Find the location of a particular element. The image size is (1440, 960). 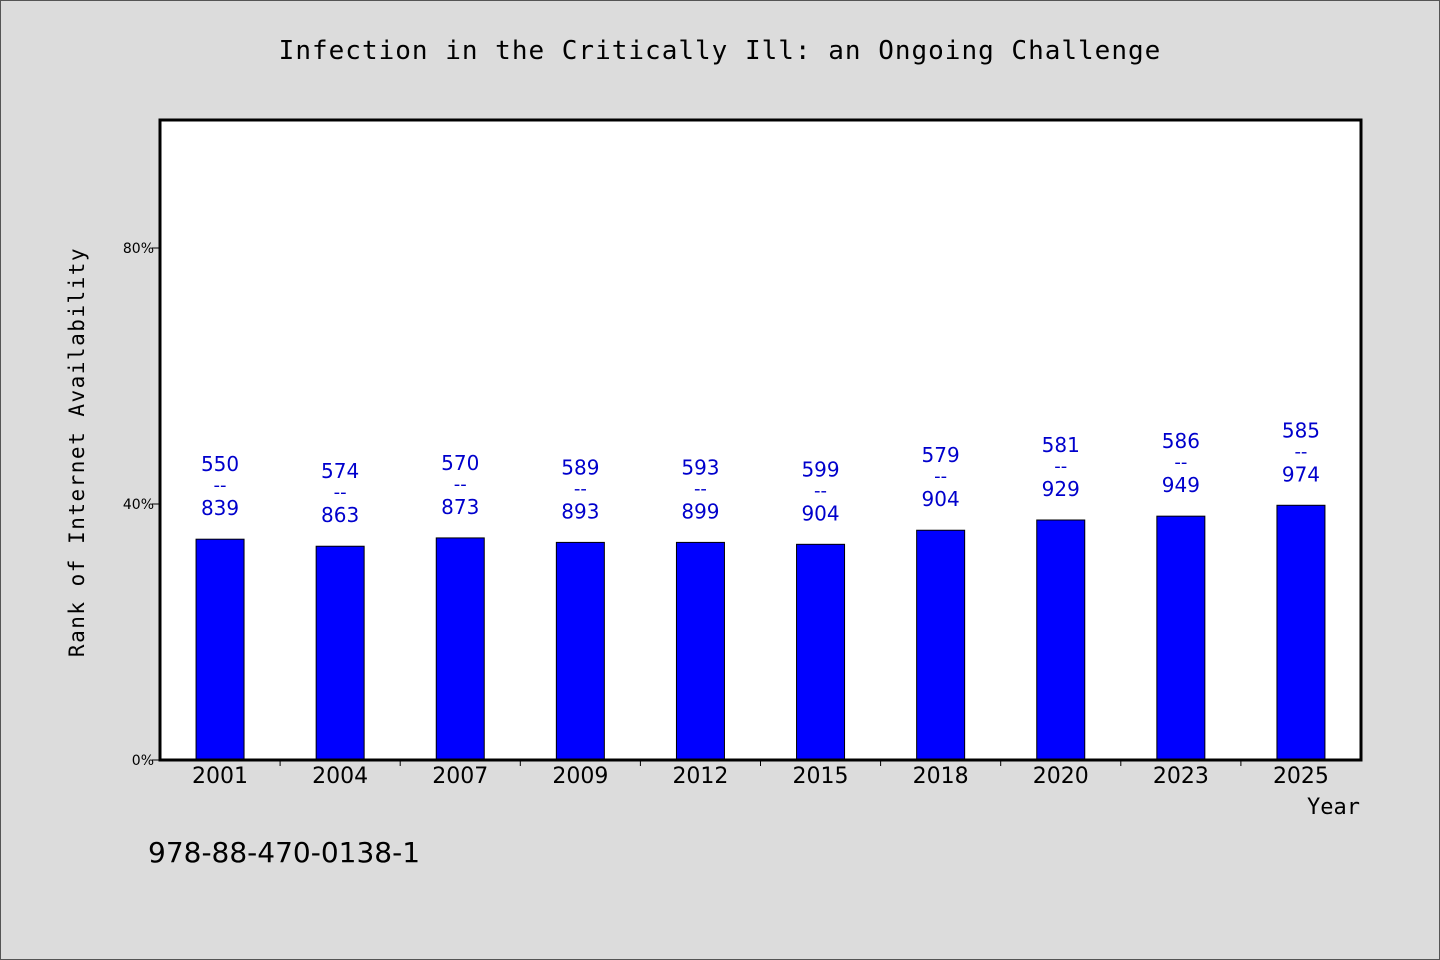

data-label-top: 589 is located at coordinates (580, 467).